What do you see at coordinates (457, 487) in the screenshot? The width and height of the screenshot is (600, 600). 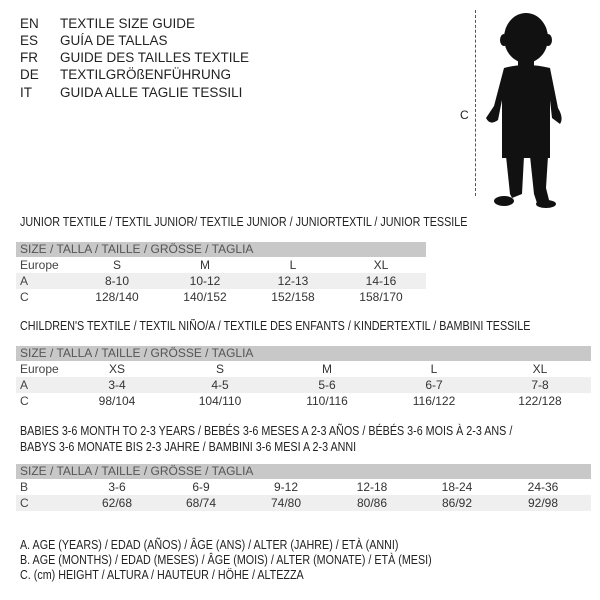 I see `cell: 18-24` at bounding box center [457, 487].